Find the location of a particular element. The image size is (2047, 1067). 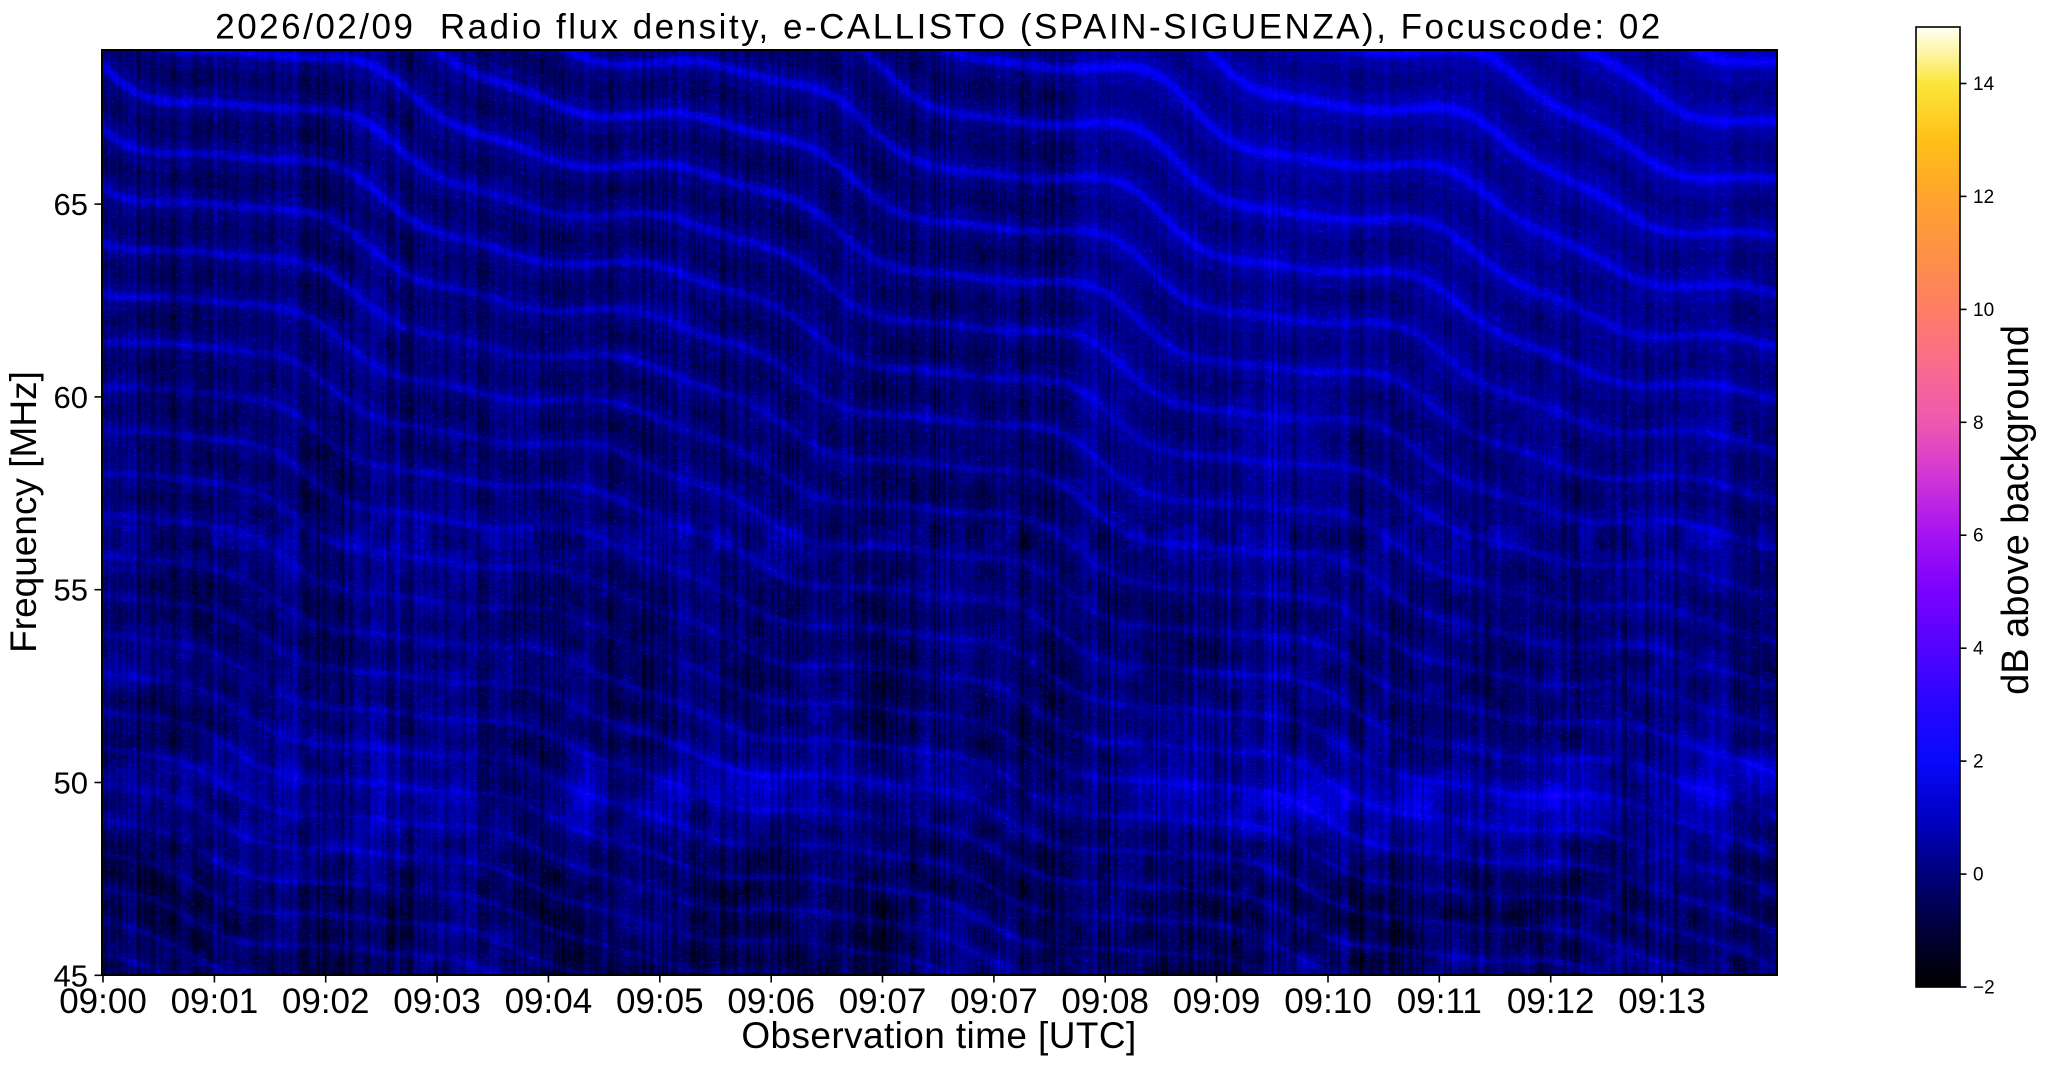

svg-text: 09:00 is located at coordinates (103, 1001).